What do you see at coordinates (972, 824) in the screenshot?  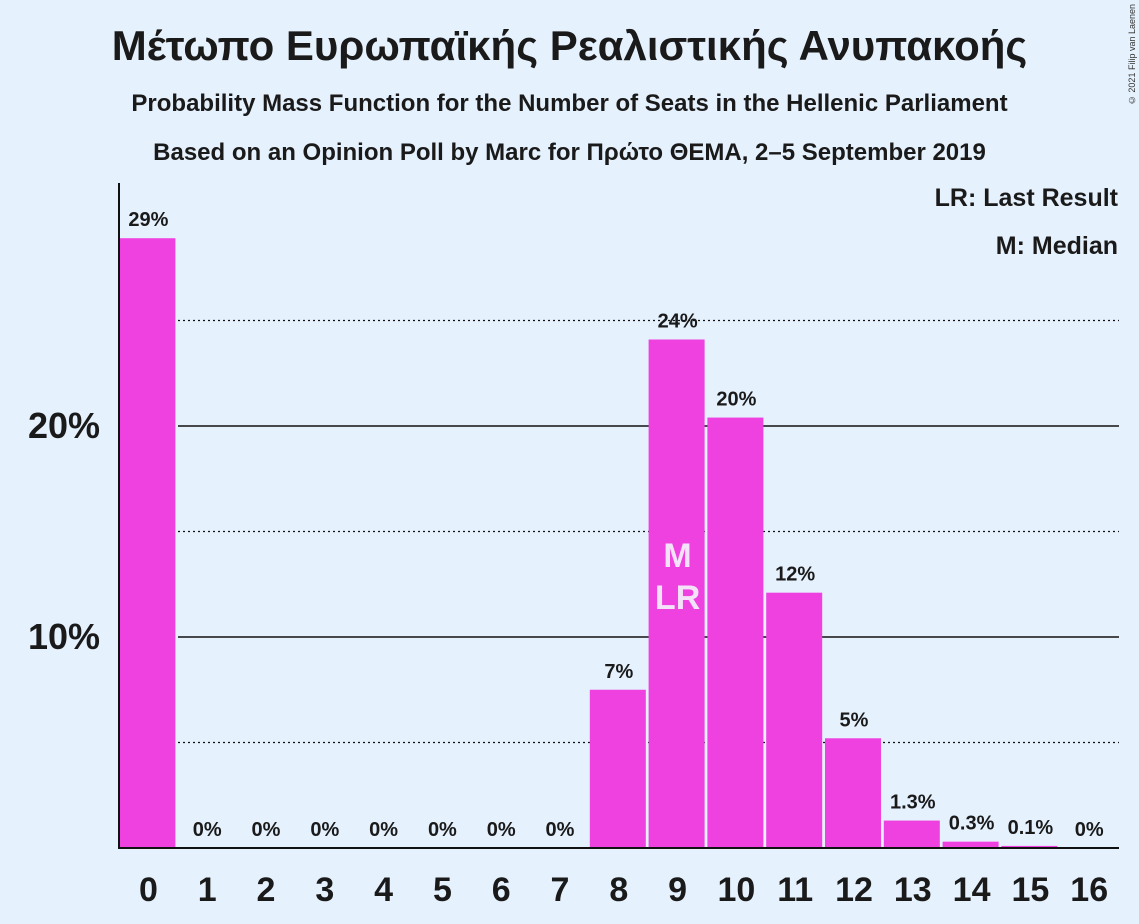 I see `bar-value-label: 0.3%` at bounding box center [972, 824].